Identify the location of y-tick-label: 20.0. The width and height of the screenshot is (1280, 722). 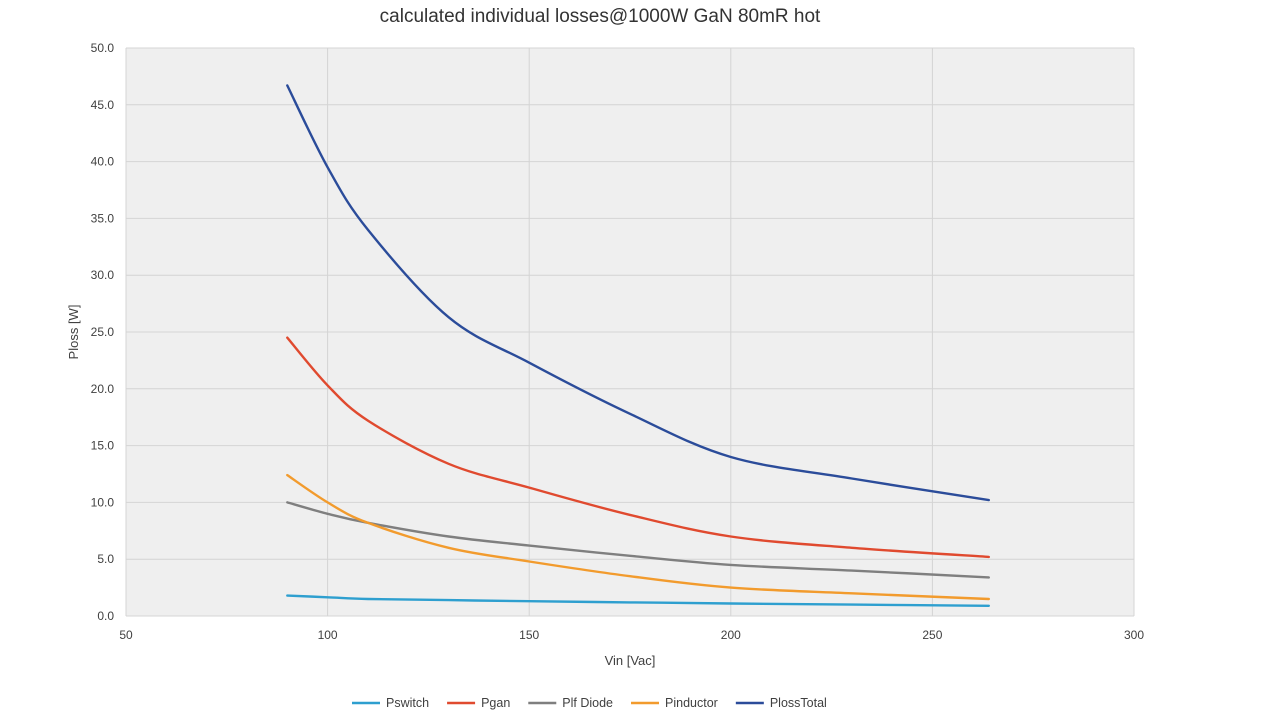
(103, 389).